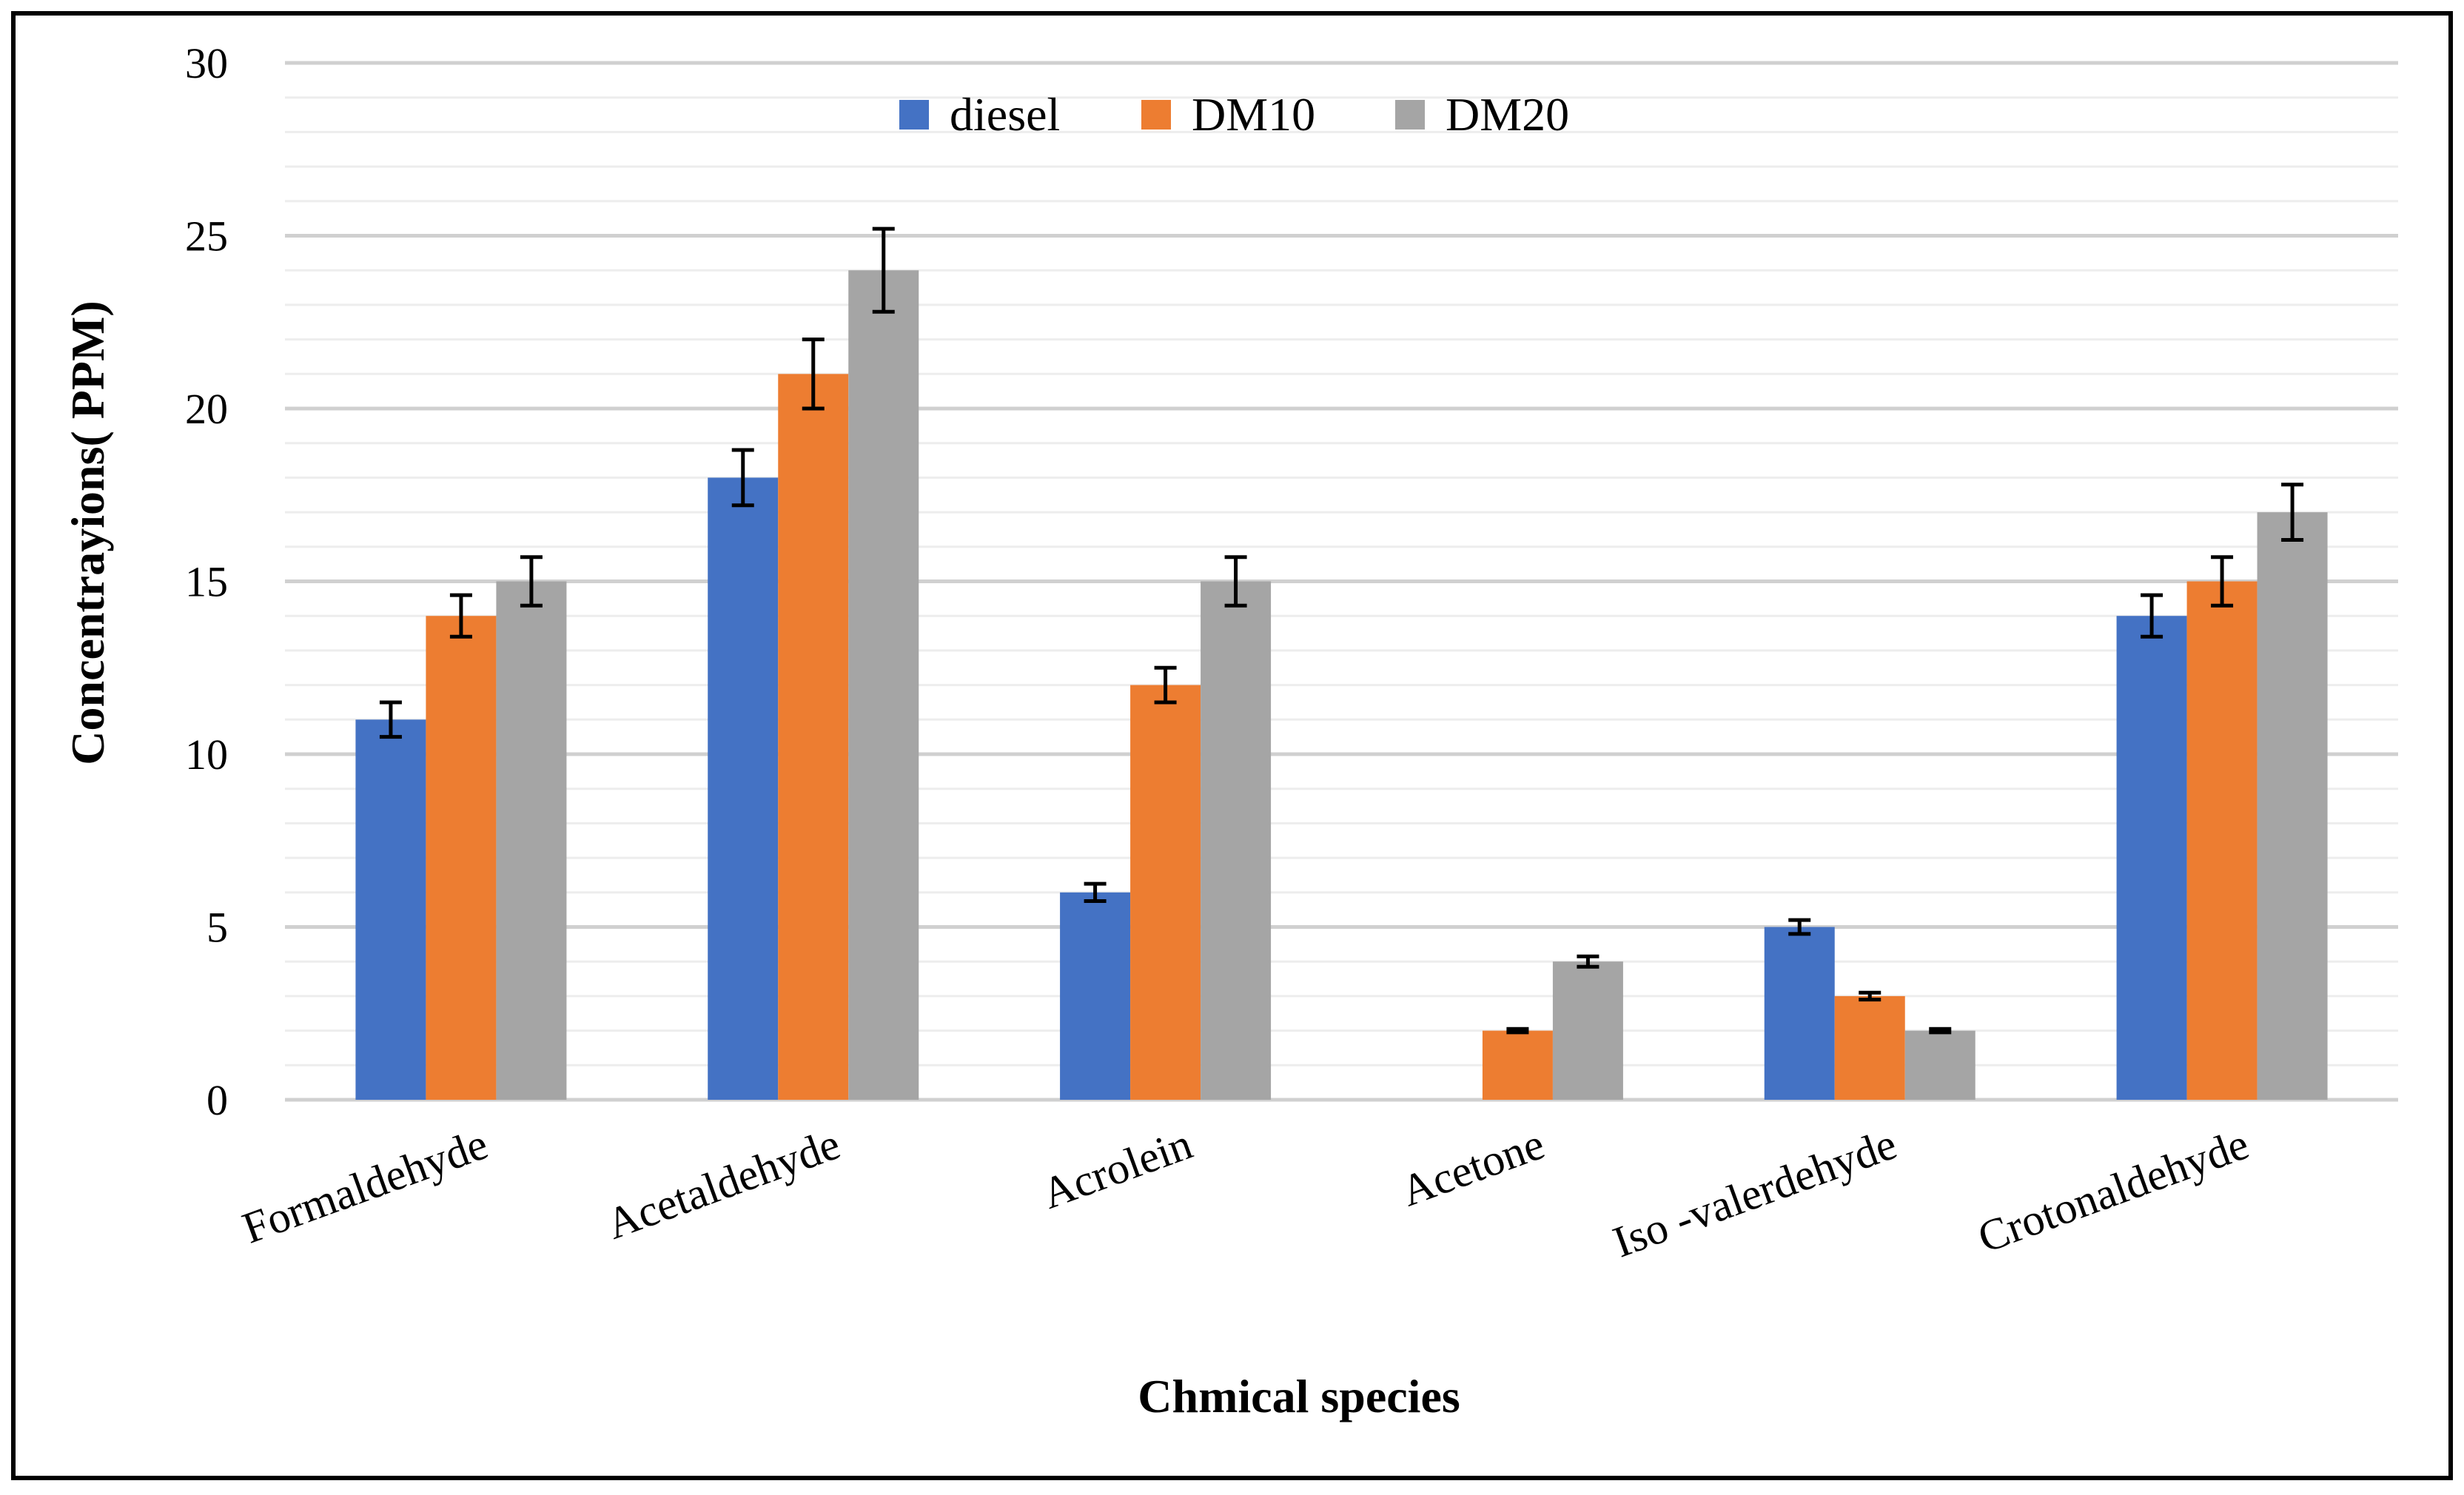  What do you see at coordinates (1410, 115) in the screenshot?
I see `legend-swatch-dm20` at bounding box center [1410, 115].